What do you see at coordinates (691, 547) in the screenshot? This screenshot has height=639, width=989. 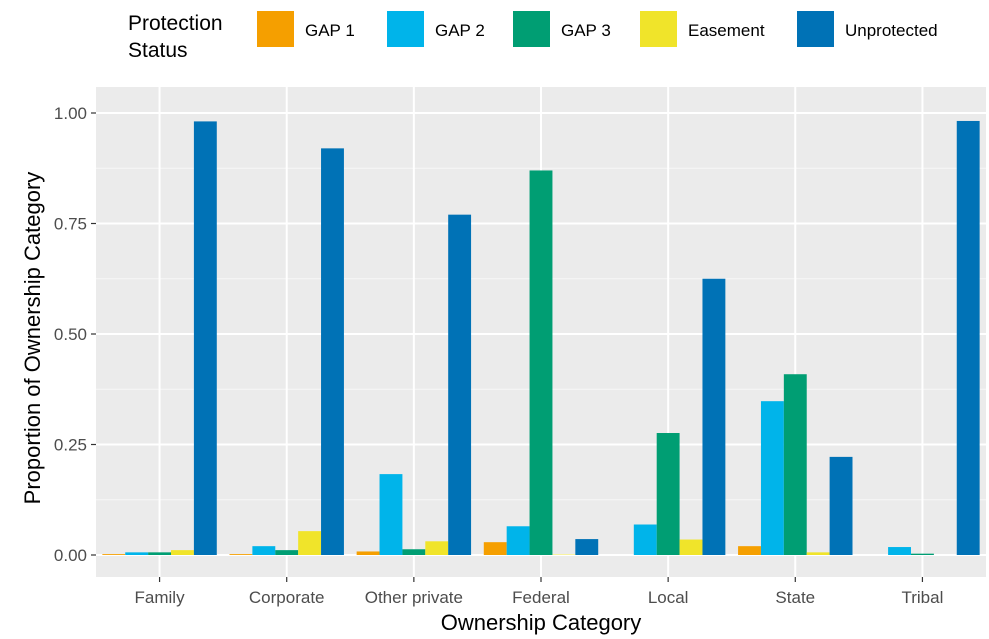 I see `bar-easement-local` at bounding box center [691, 547].